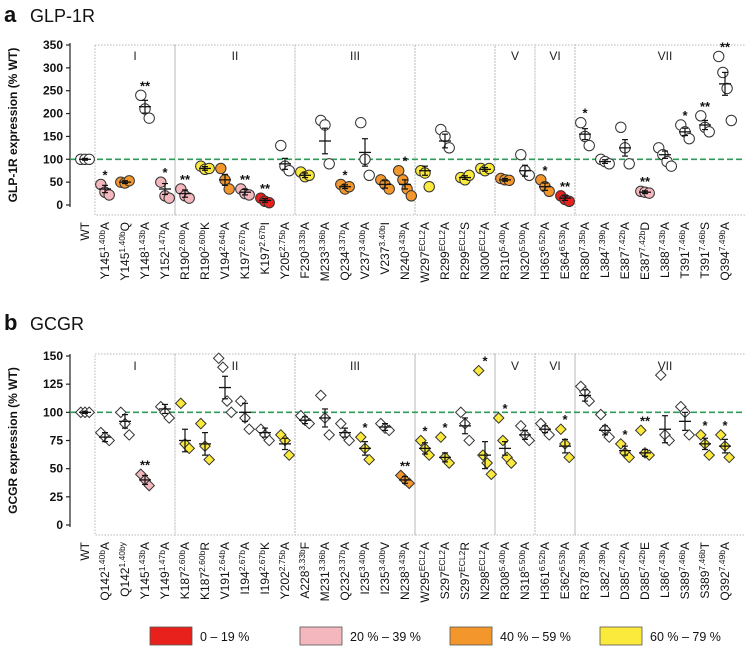  I want to click on b-mutant-16: **, so click(405, 474).